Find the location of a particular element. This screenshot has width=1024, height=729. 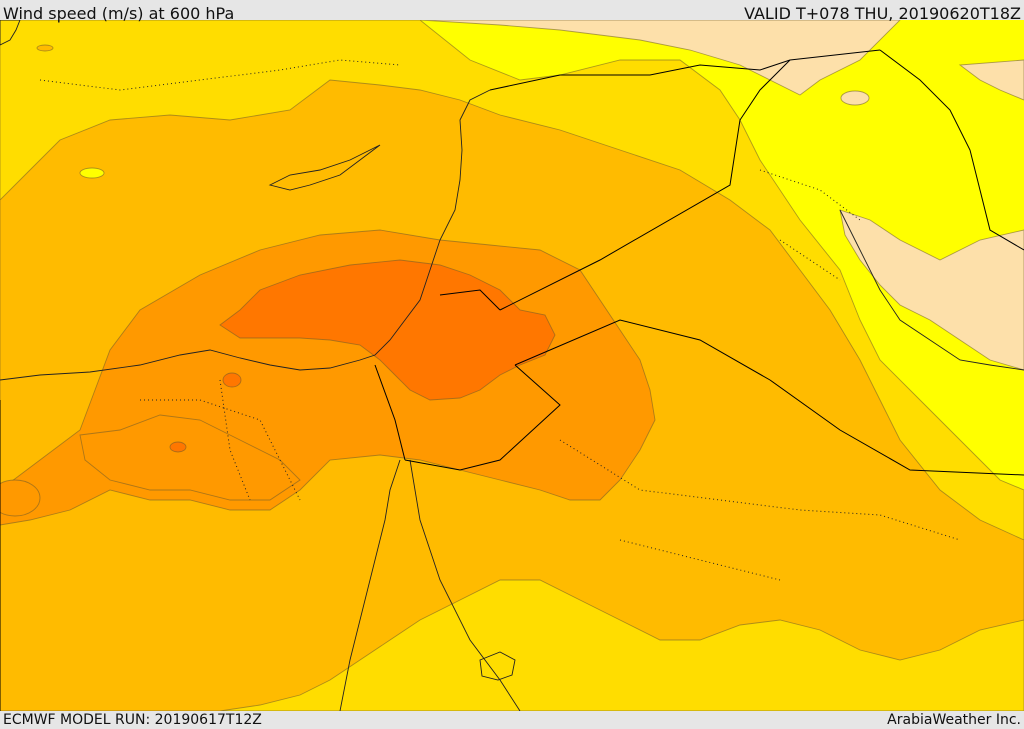

wind-band-lowest-northeast is located at coordinates (991, 80).